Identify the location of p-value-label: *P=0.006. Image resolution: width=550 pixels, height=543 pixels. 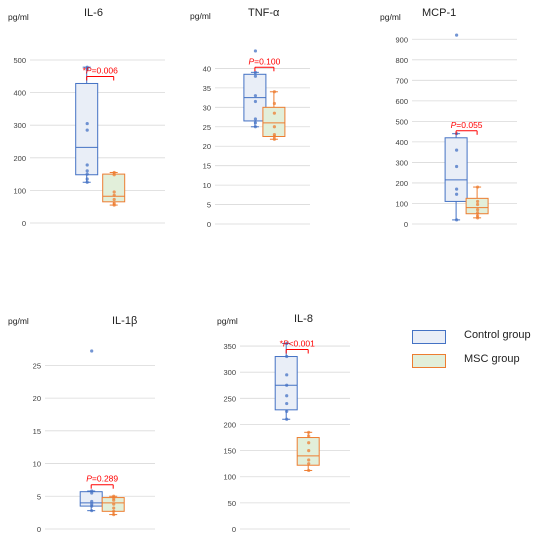
(100, 70).